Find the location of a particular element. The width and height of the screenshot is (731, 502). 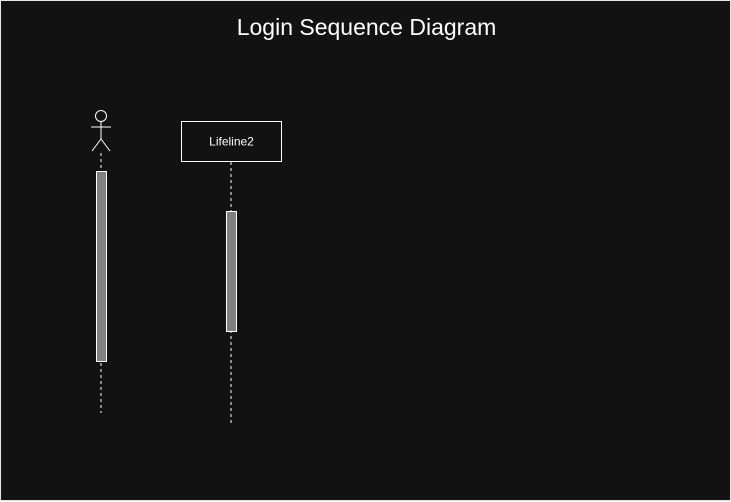

lifeline2-label: Lifeline2 is located at coordinates (231, 142).